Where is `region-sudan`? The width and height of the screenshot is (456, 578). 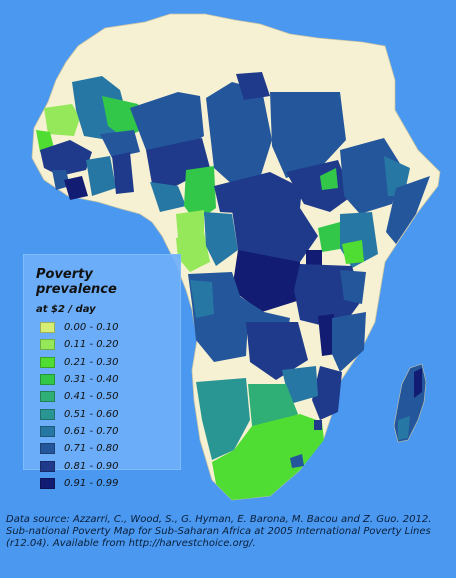
region-sudan is located at coordinates (308, 135).